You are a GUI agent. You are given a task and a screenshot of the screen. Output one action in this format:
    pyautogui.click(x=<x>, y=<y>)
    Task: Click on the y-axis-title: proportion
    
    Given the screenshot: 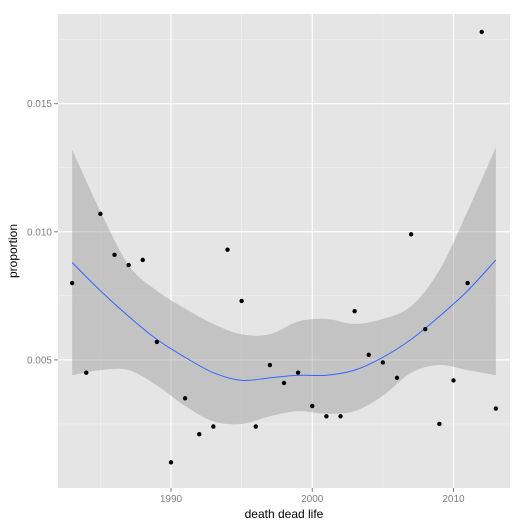 What is the action you would take?
    pyautogui.click(x=13, y=251)
    